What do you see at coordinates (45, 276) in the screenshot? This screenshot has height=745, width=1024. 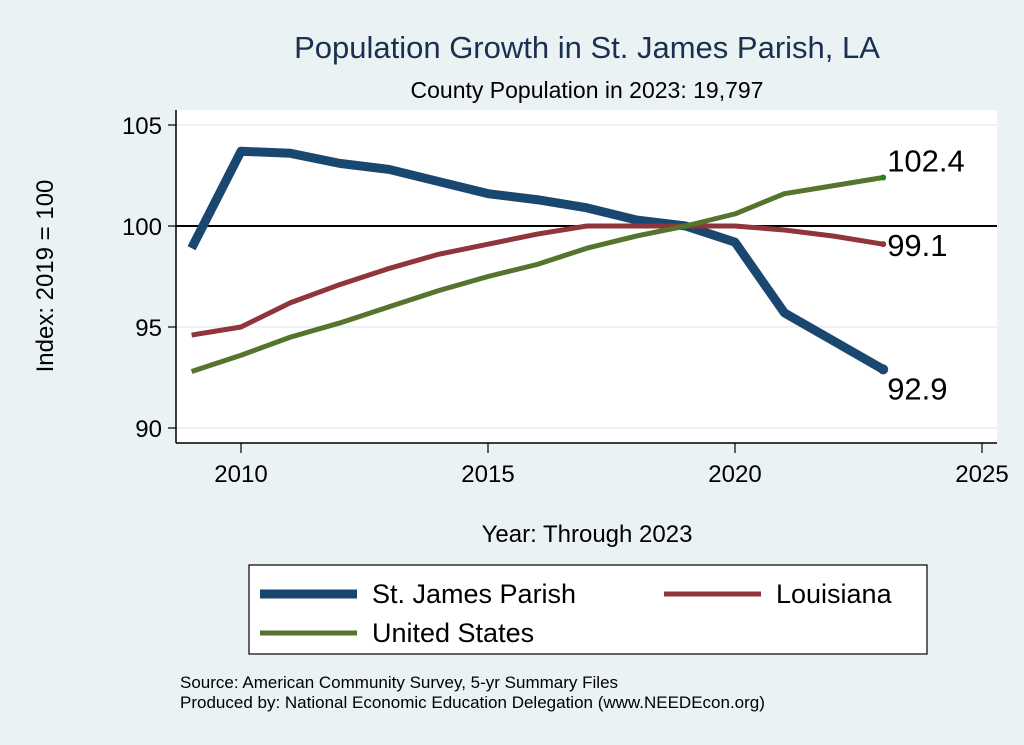 I see `y-axis-label: Index: 2019 = 100` at bounding box center [45, 276].